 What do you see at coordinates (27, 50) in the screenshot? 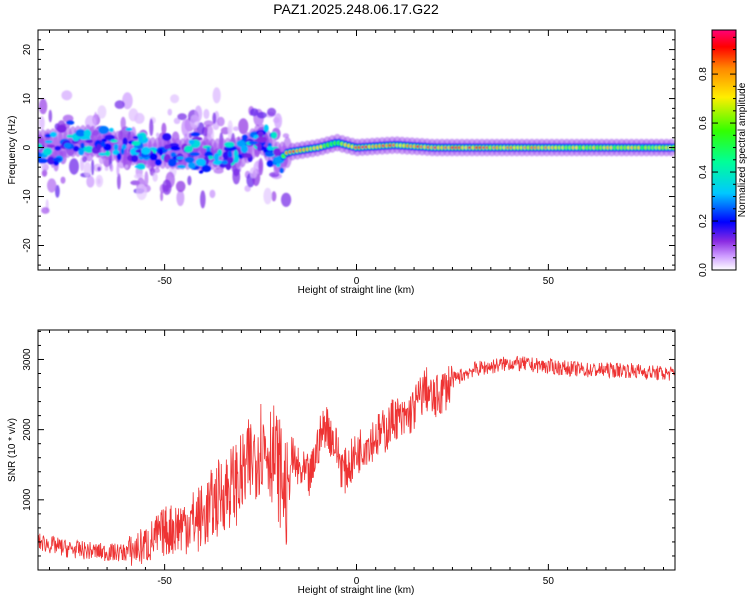
I see `spectrogram-ytick-label: 20` at bounding box center [27, 50].